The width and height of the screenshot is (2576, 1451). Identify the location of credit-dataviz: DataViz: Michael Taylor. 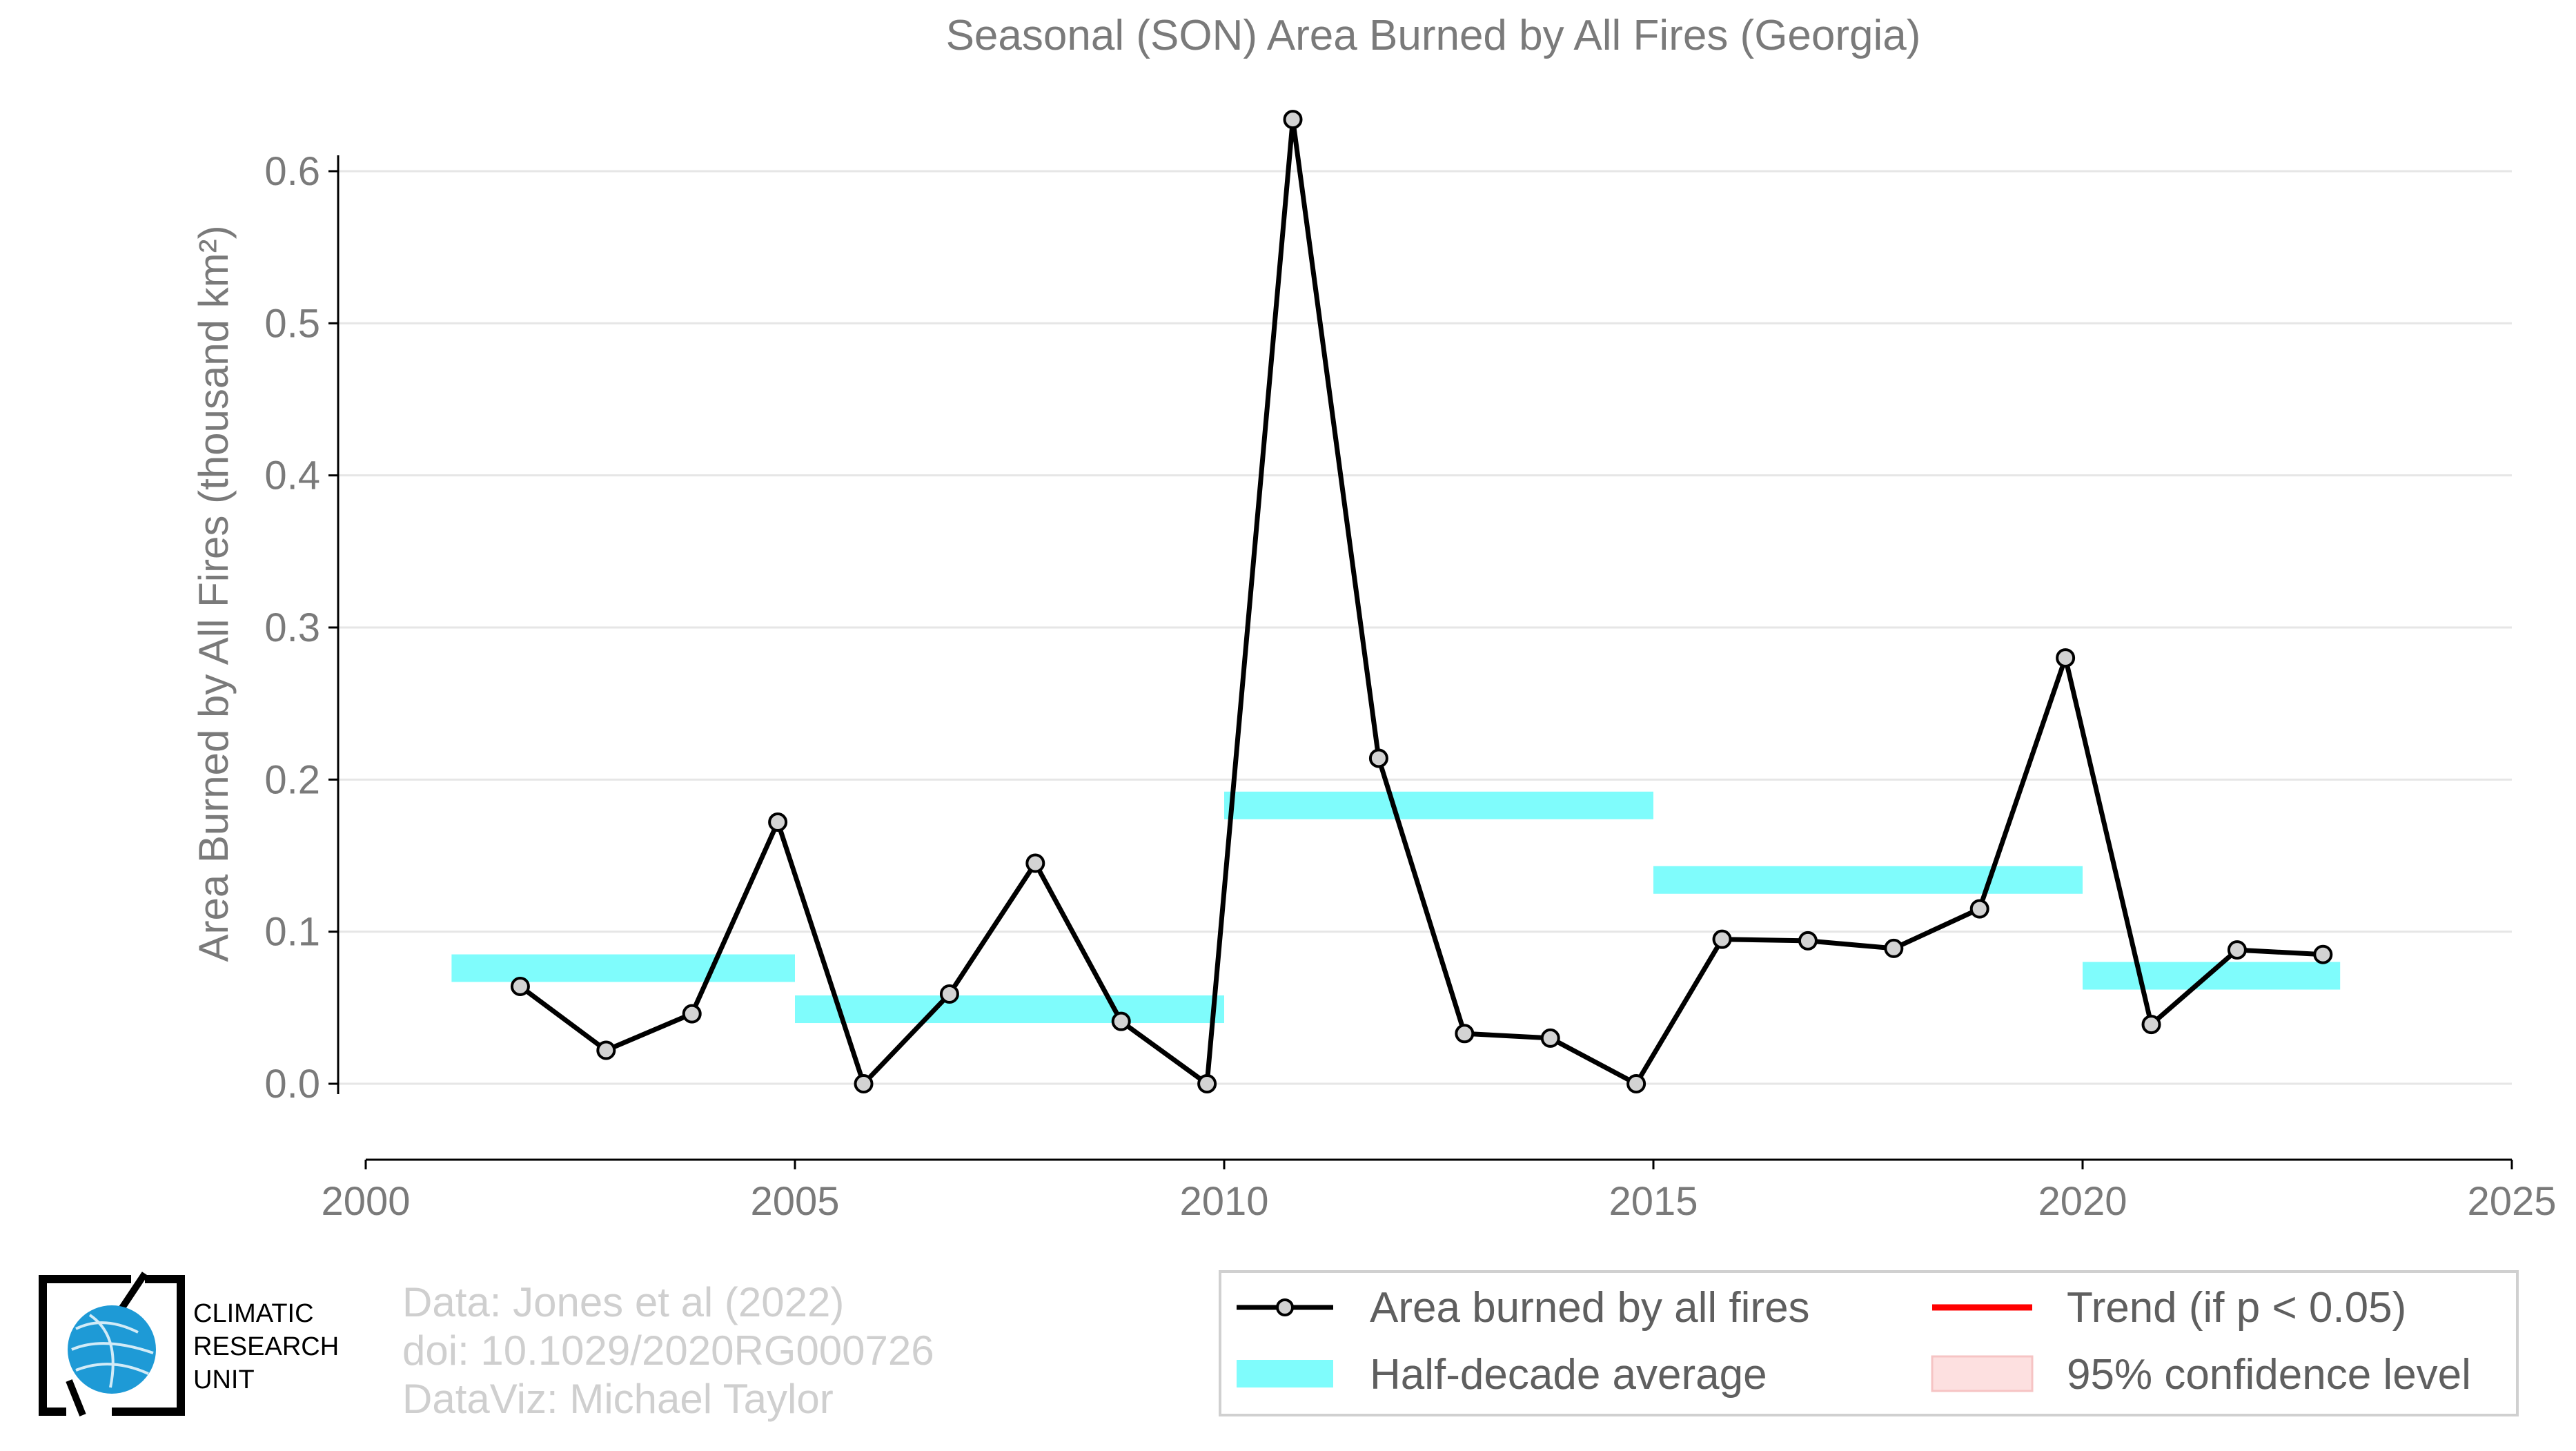
(618, 1399).